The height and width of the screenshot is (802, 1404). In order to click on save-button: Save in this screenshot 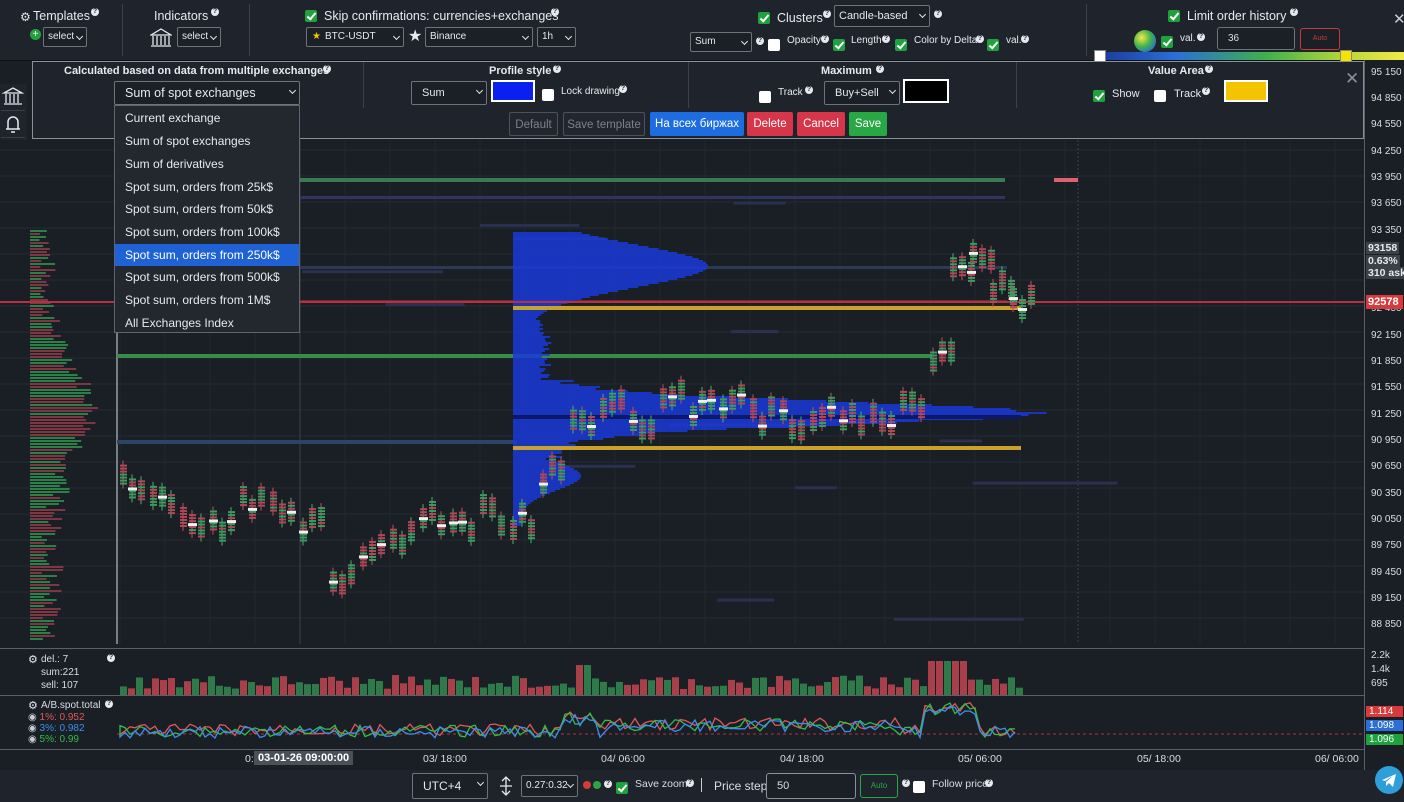, I will do `click(868, 124)`.